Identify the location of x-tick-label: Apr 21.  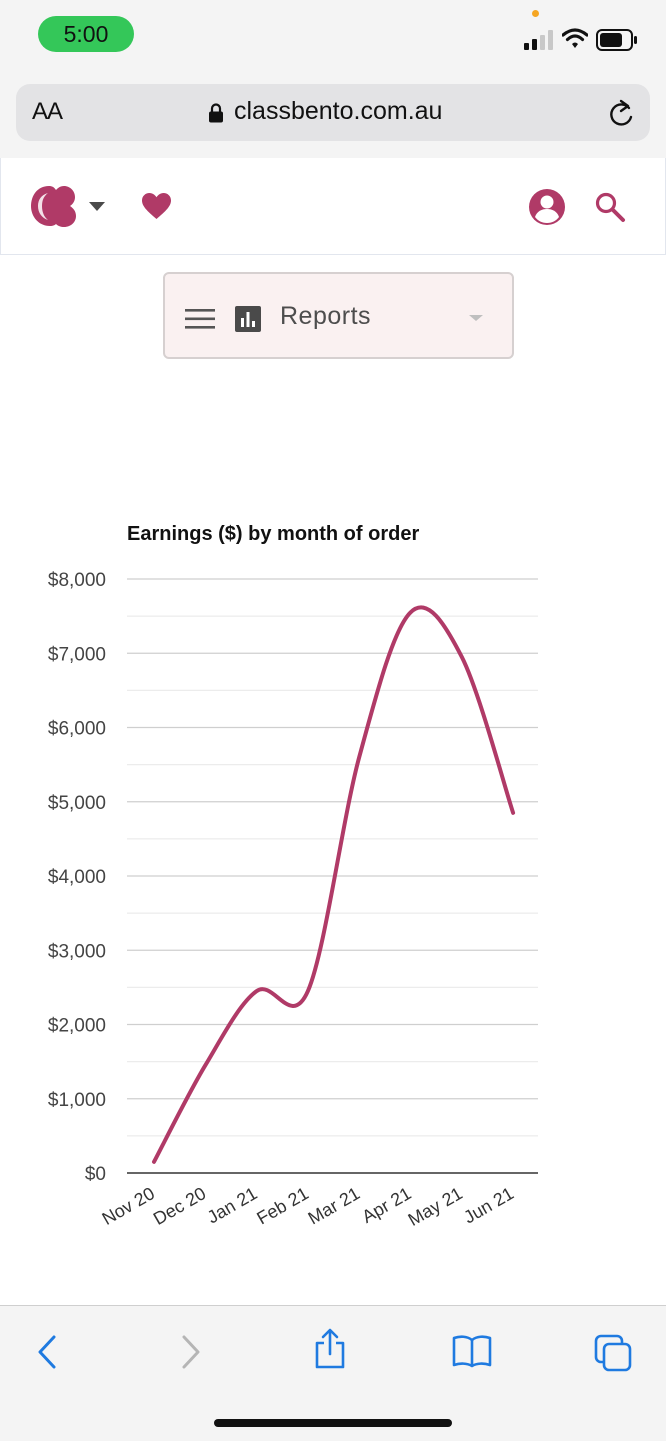
(387, 1205).